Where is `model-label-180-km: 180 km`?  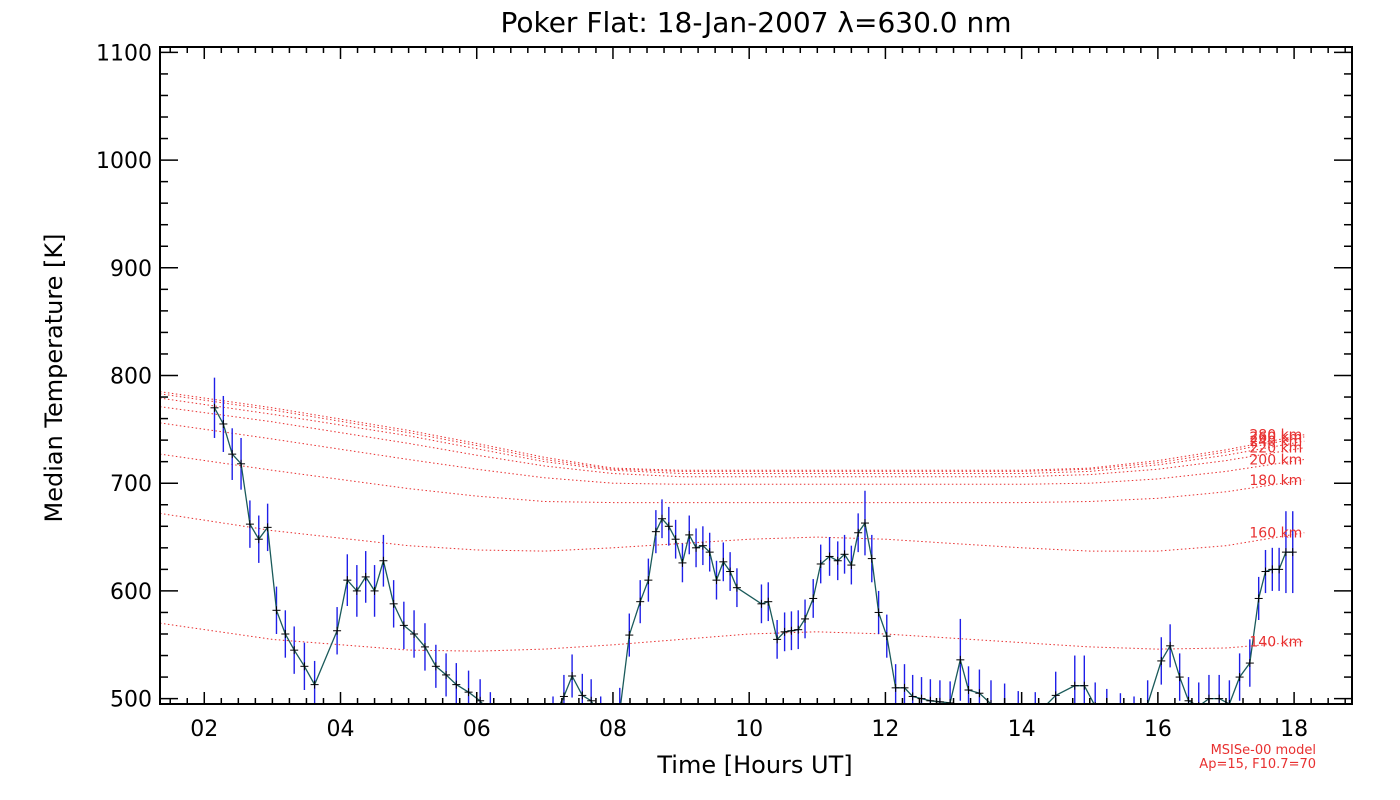 model-label-180-km: 180 km is located at coordinates (1275, 481).